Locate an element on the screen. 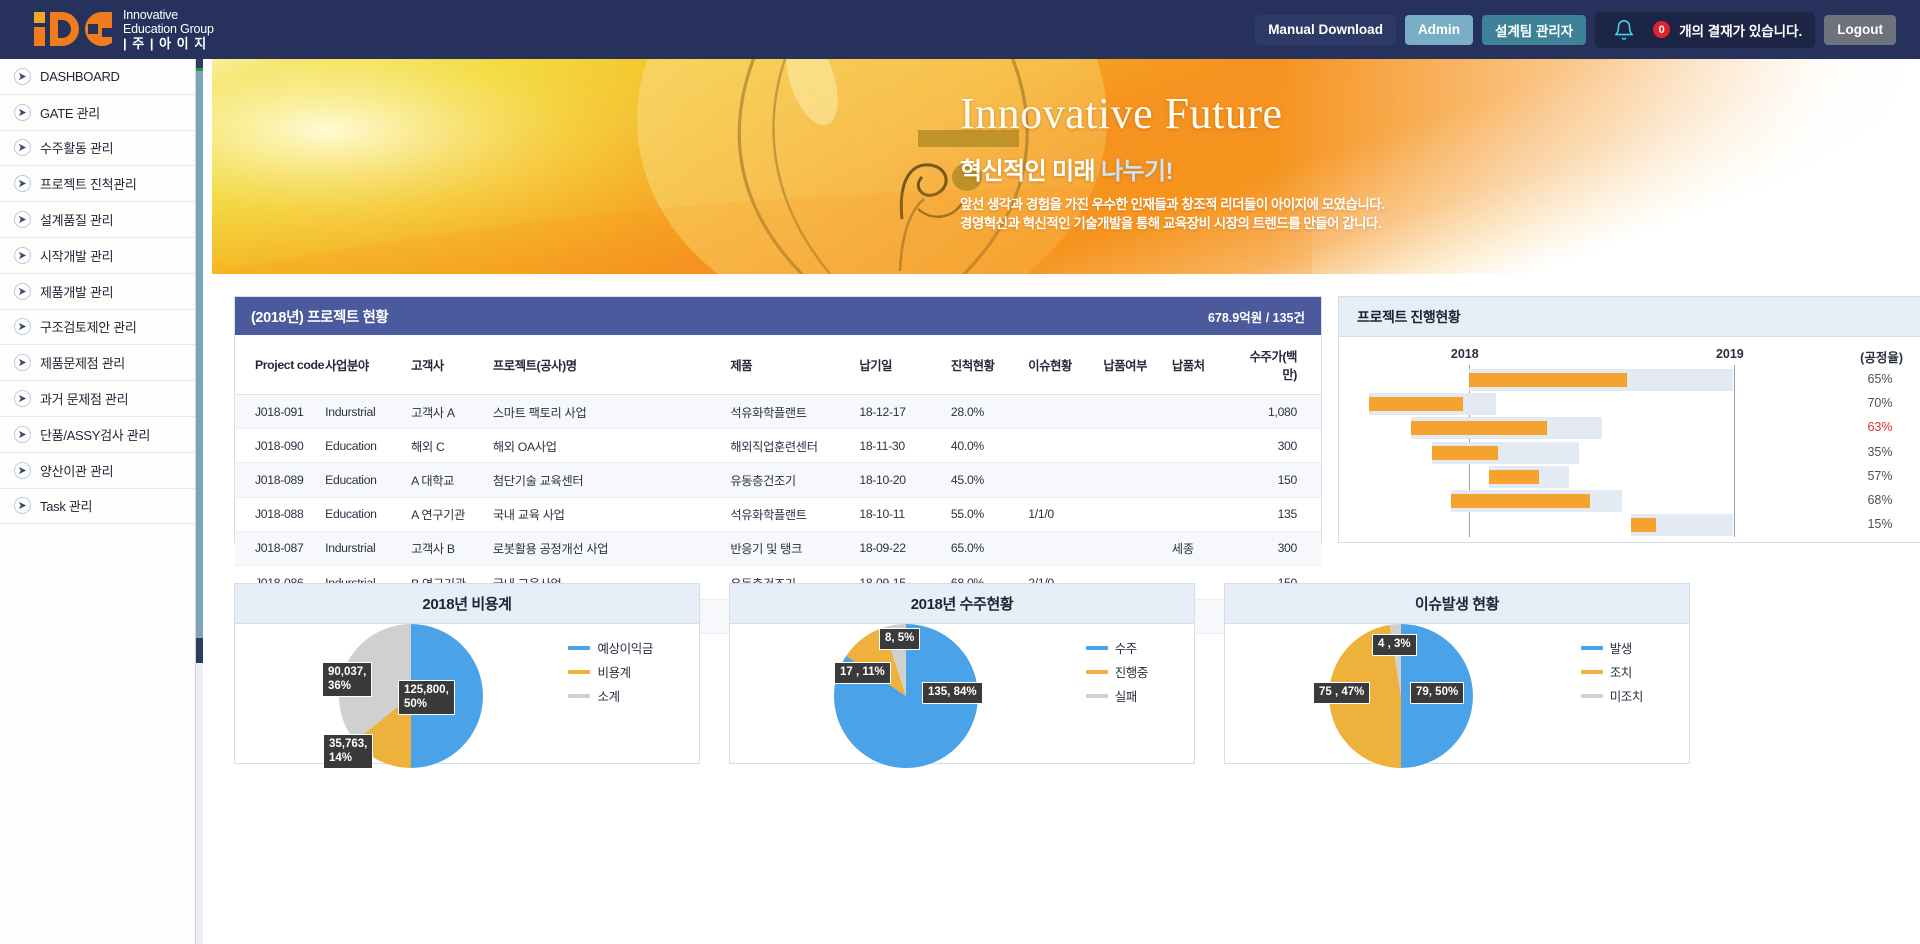 This screenshot has width=1920, height=944. sidebar-item-11: 단품/ASSY검사 관리 is located at coordinates (97, 435).